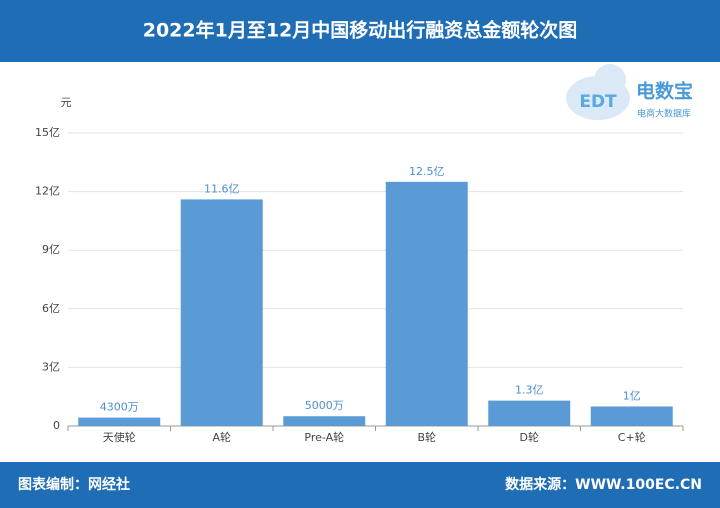 The image size is (720, 508). What do you see at coordinates (610, 80) in the screenshot?
I see `logo-cloud` at bounding box center [610, 80].